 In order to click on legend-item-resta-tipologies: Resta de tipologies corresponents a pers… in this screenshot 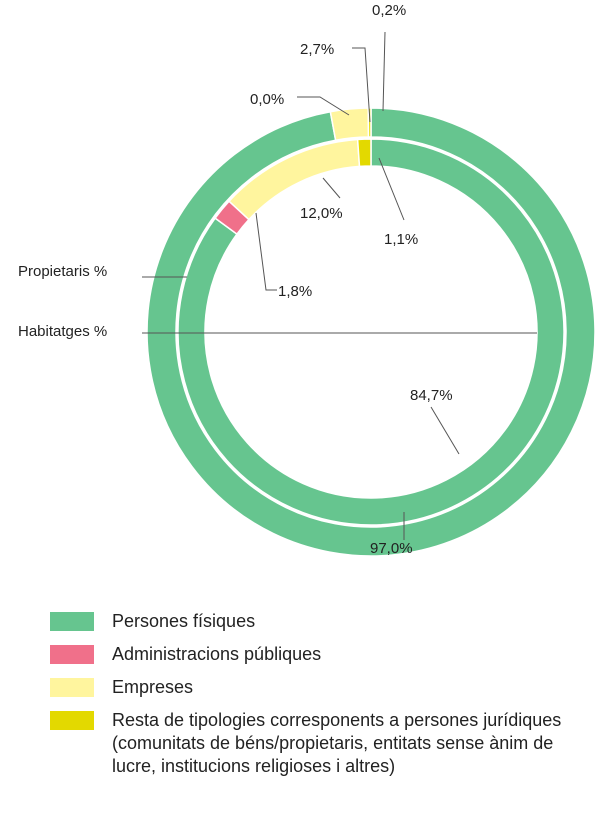, I will do `click(310, 743)`.